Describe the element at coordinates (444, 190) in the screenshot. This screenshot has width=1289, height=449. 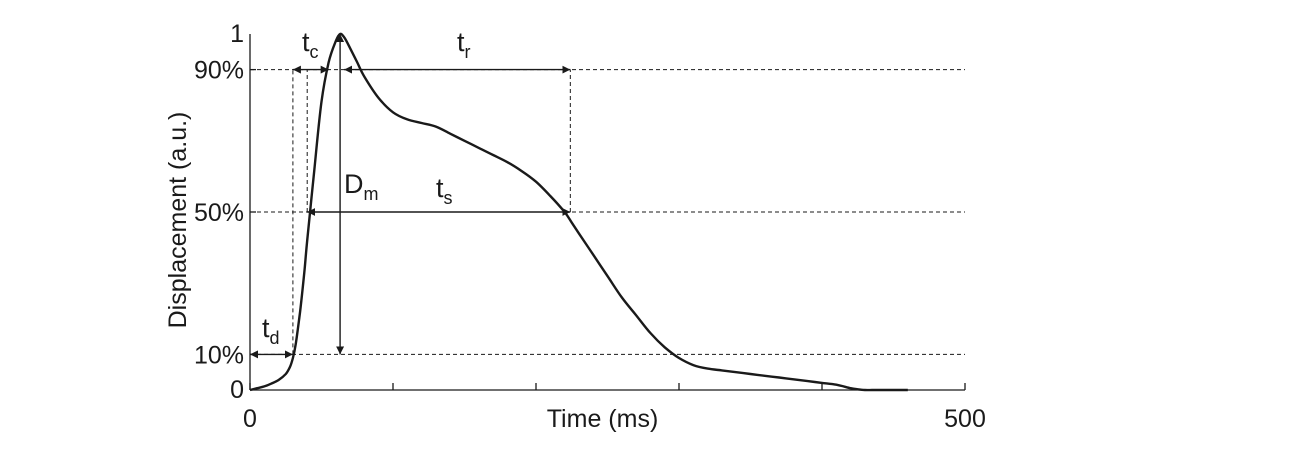
I see `ts-label: ts` at that location.